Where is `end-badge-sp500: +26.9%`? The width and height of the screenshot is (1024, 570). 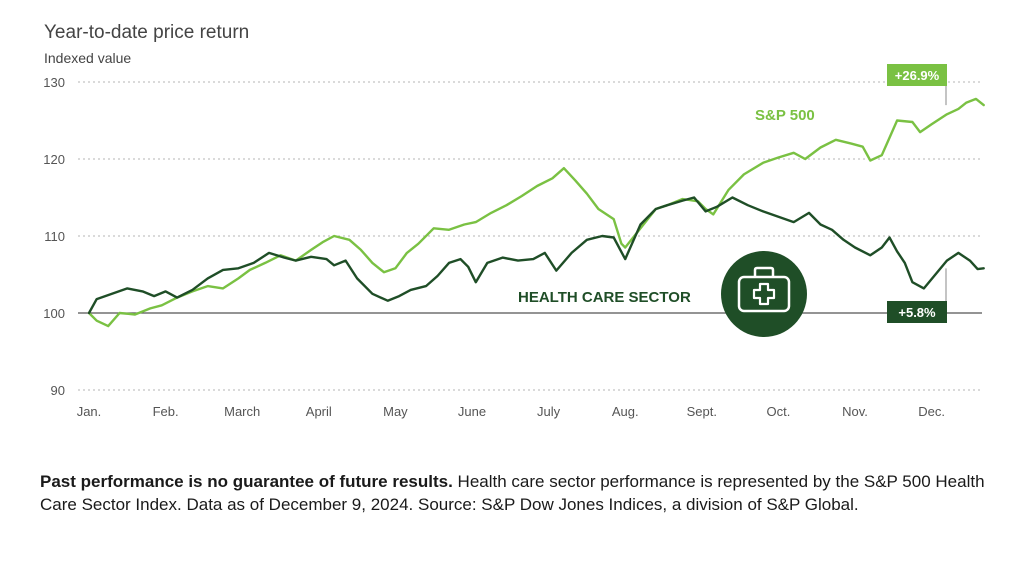
end-badge-sp500: +26.9% is located at coordinates (917, 85).